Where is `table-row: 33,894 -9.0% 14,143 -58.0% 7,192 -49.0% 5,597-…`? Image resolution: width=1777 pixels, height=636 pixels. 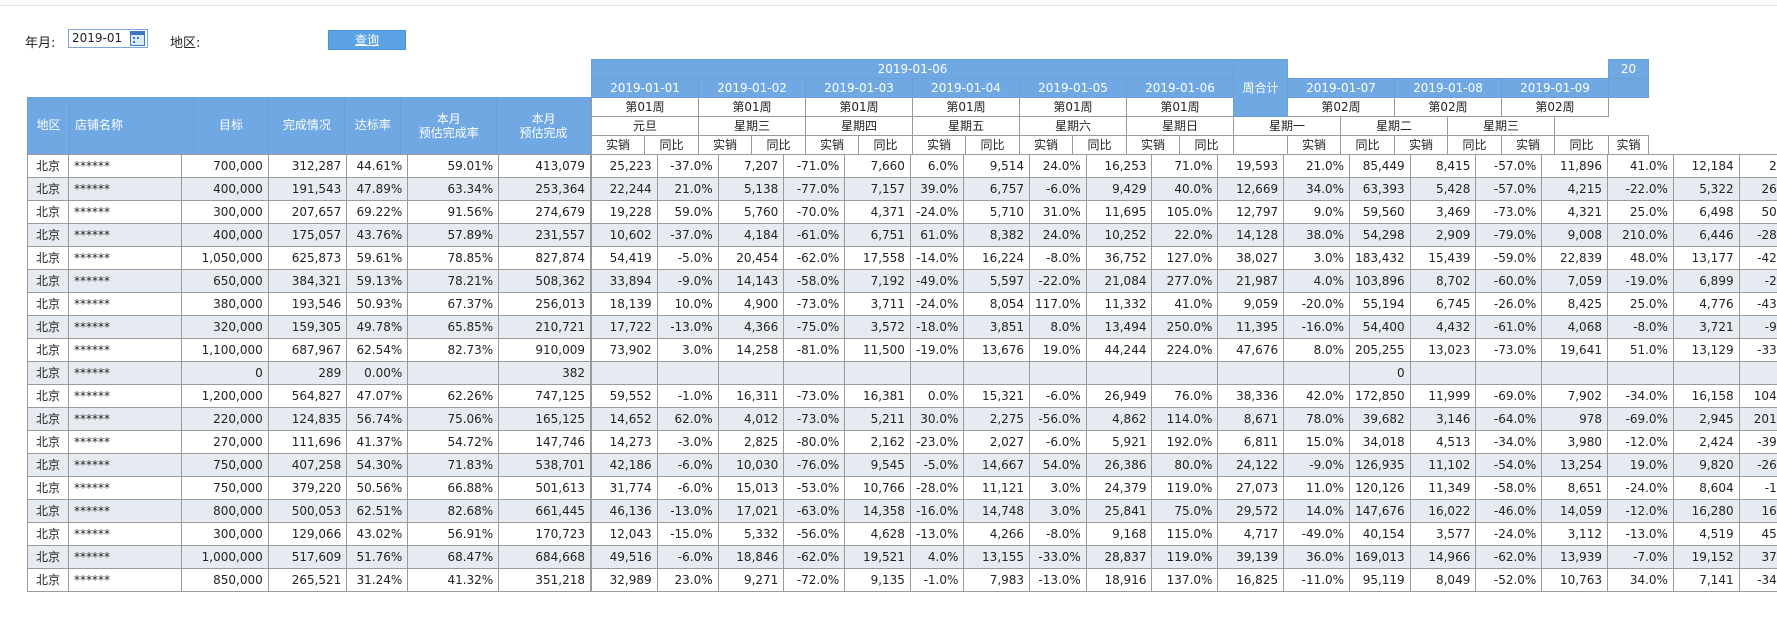 table-row: 33,894 -9.0% 14,143 -58.0% 7,192 -49.0% 5,597-… is located at coordinates (1184, 281).